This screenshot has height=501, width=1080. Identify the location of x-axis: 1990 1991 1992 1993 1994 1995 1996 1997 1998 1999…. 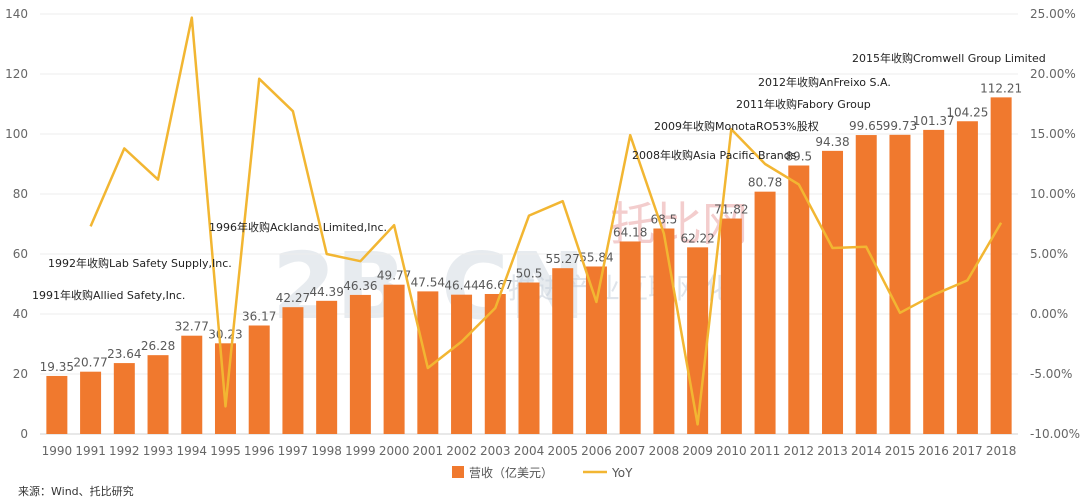
(529, 451).